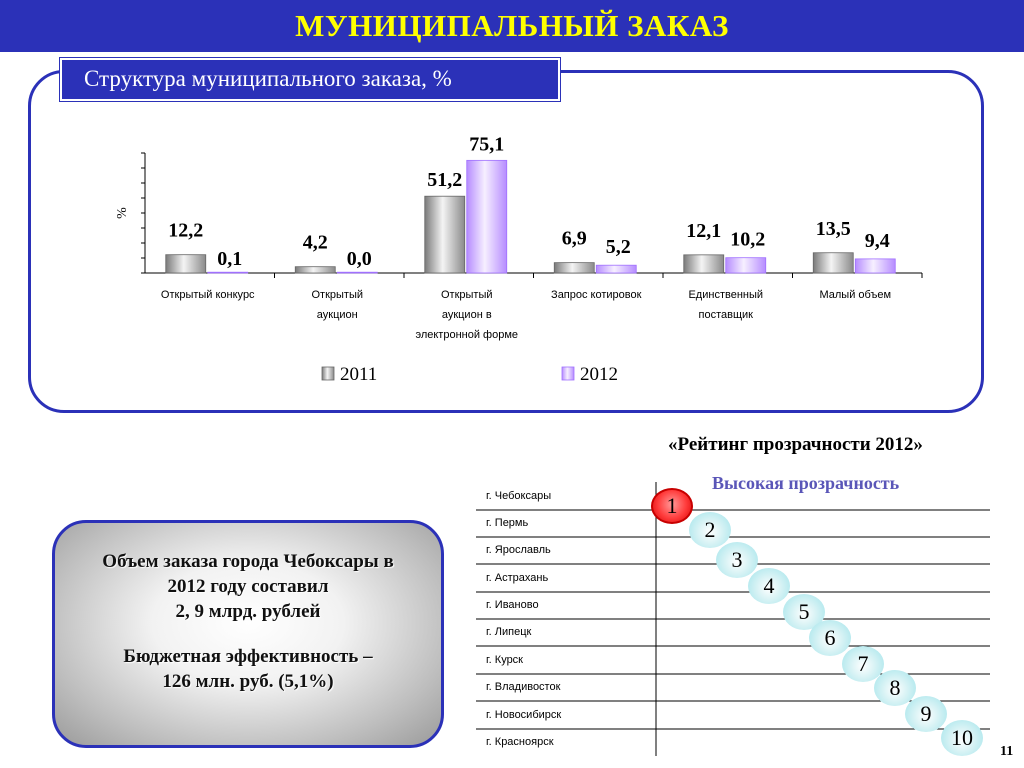 The width and height of the screenshot is (1024, 768). What do you see at coordinates (672, 506) in the screenshot?
I see `rank-badge-1: 1` at bounding box center [672, 506].